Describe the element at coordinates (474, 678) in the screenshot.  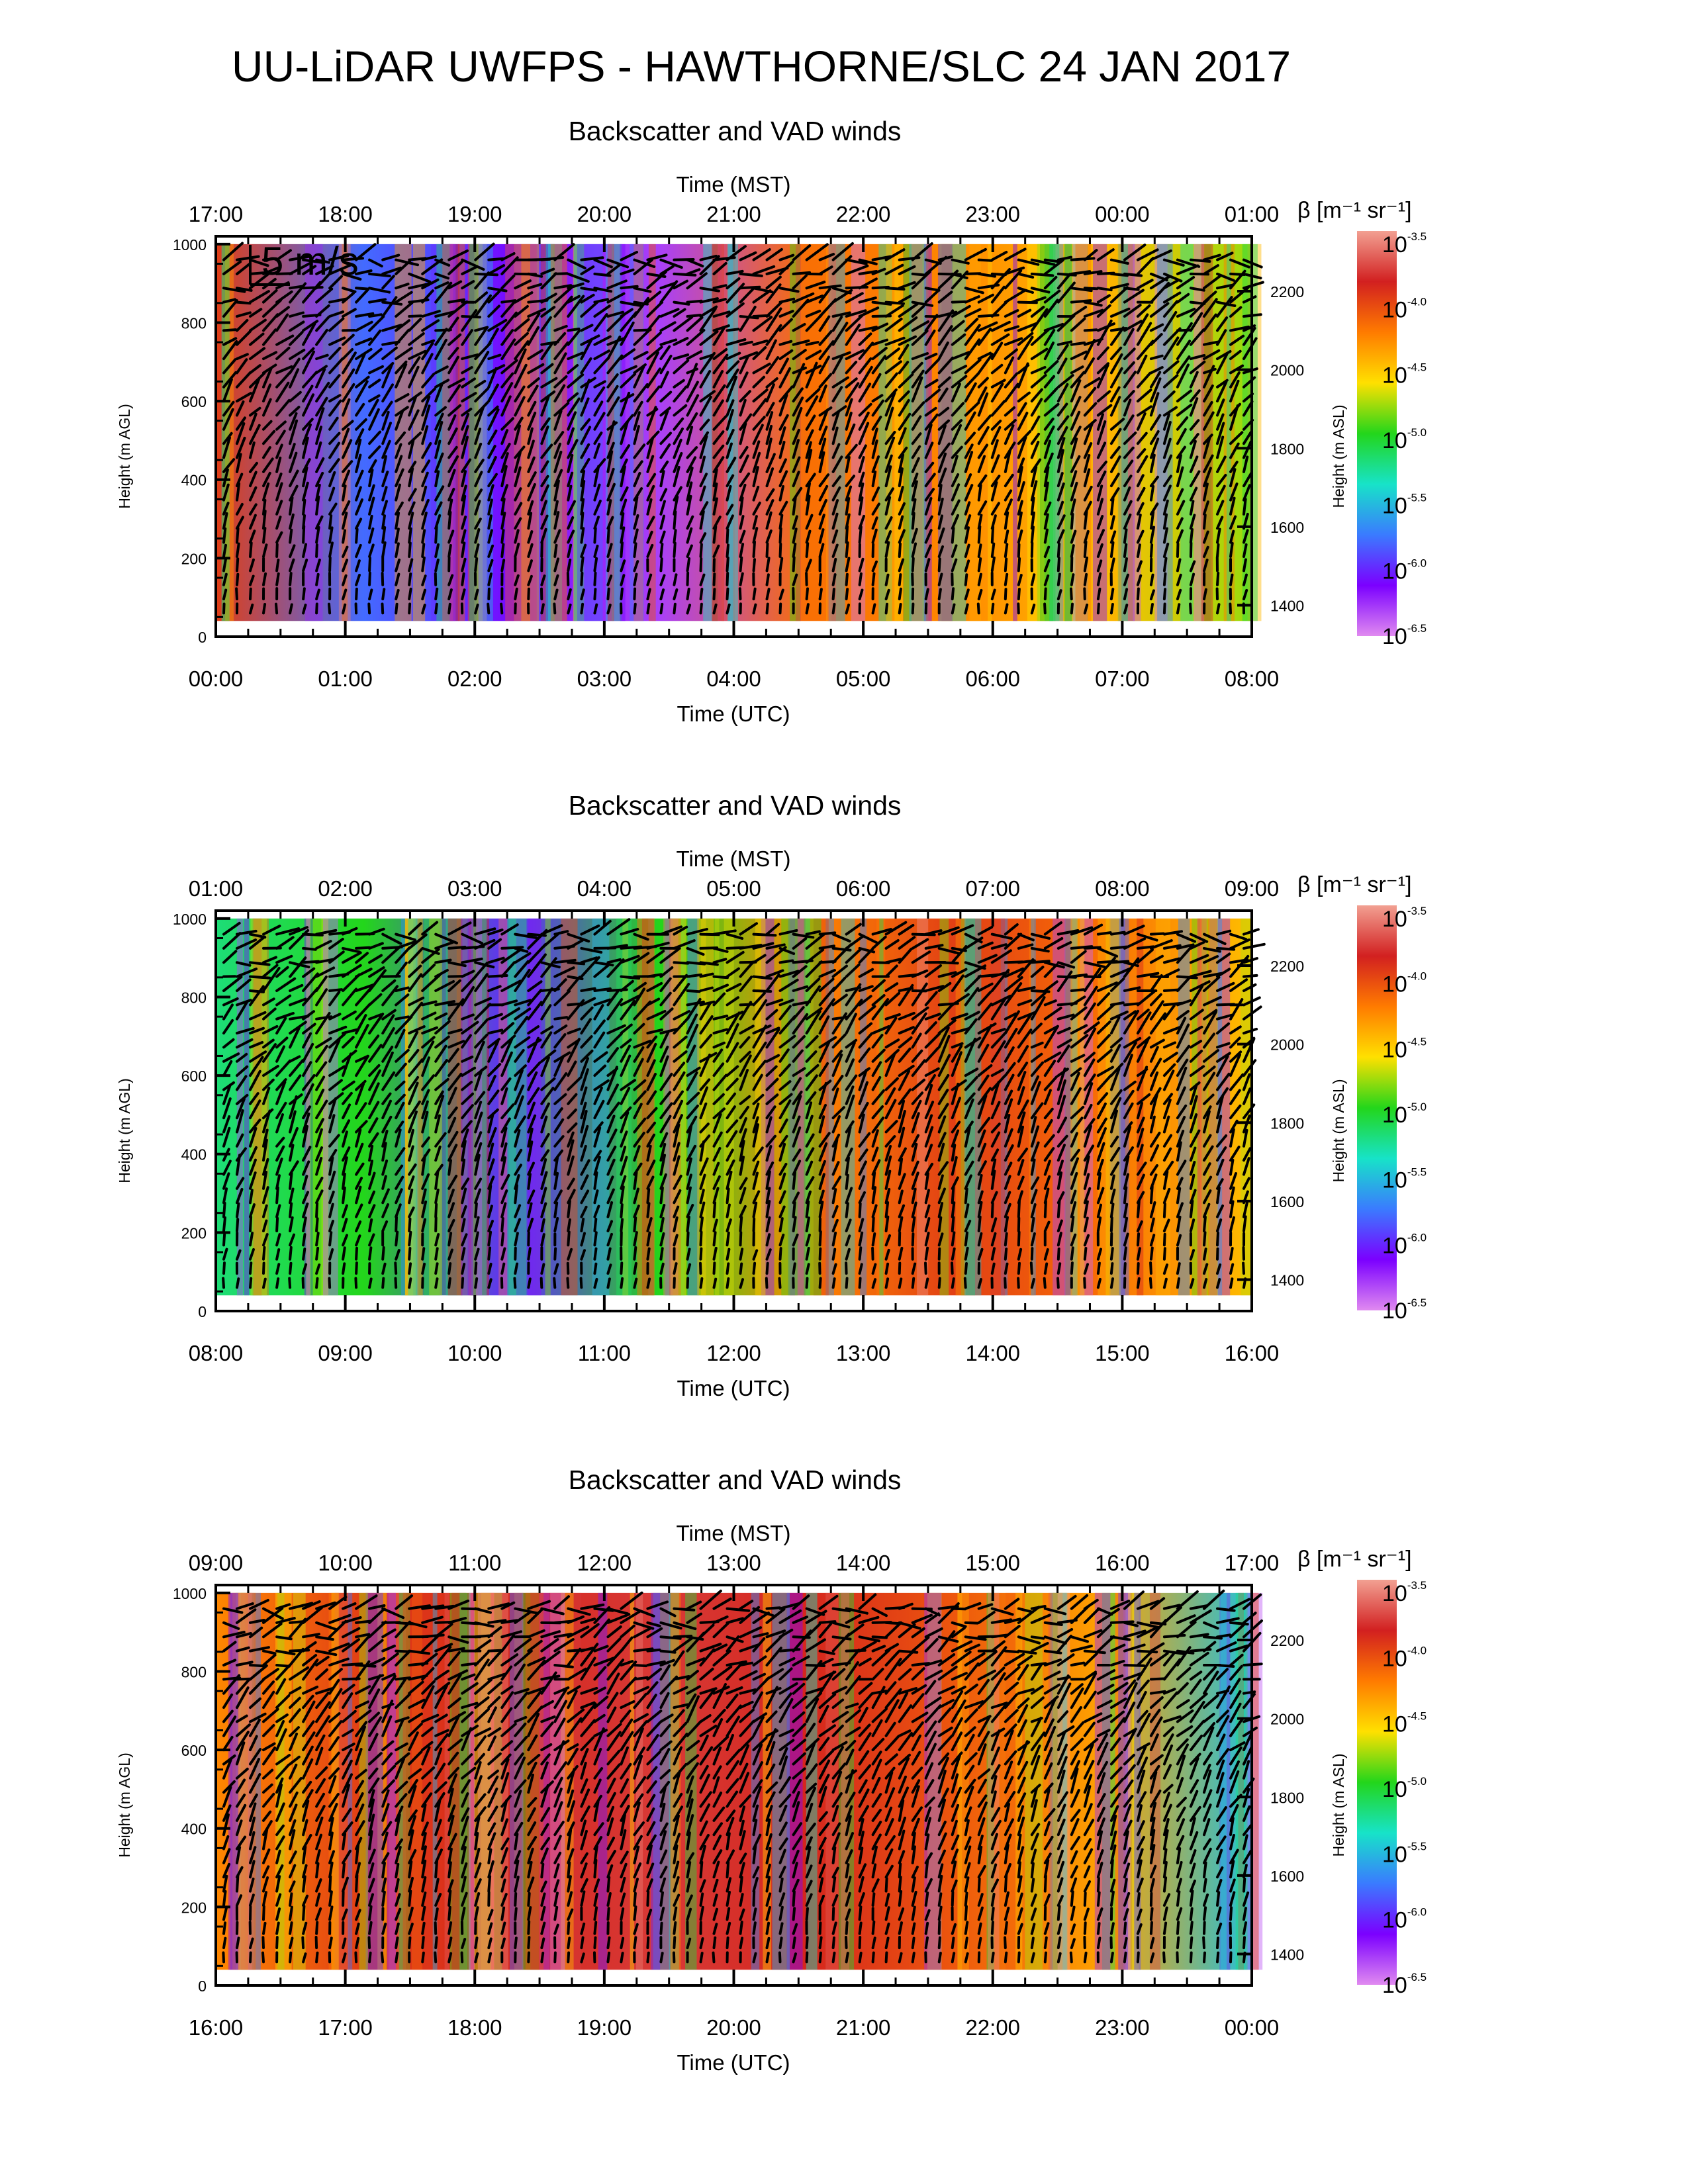
I see `x-tick-label: 02:00` at that location.